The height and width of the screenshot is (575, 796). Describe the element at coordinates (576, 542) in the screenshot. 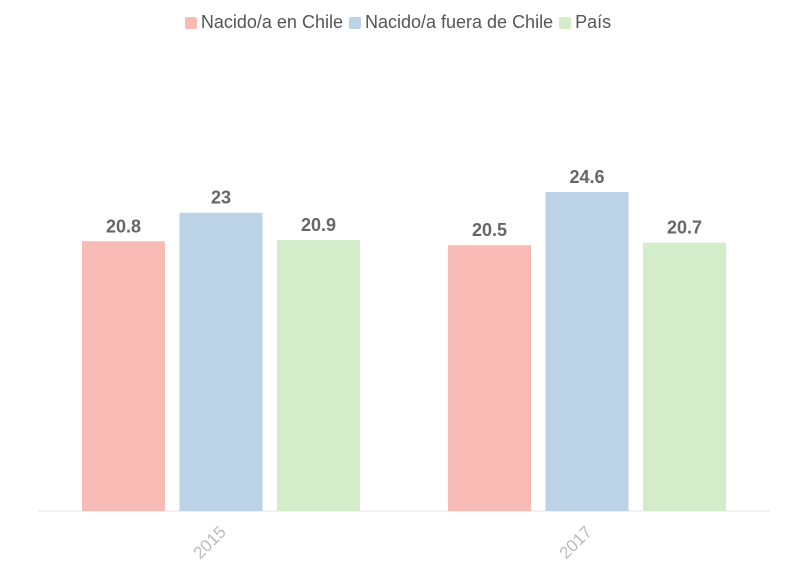

I see `x-tick-label-2017: 2017` at that location.